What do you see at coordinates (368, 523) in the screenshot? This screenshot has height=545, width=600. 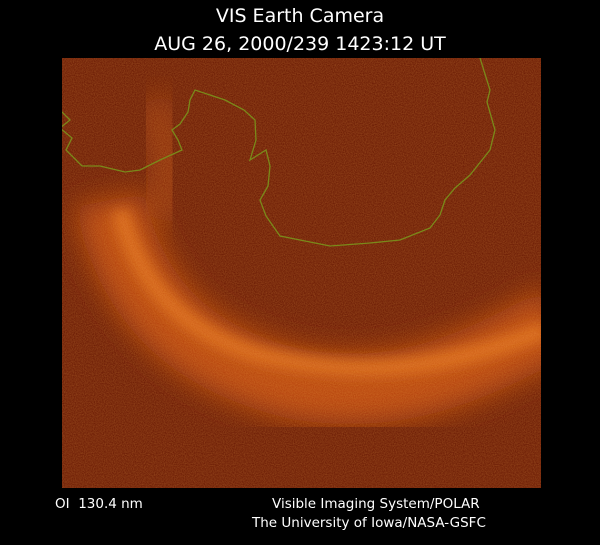 I see `credit-line-2: The University of Iowa/NASA-GSFC` at bounding box center [368, 523].